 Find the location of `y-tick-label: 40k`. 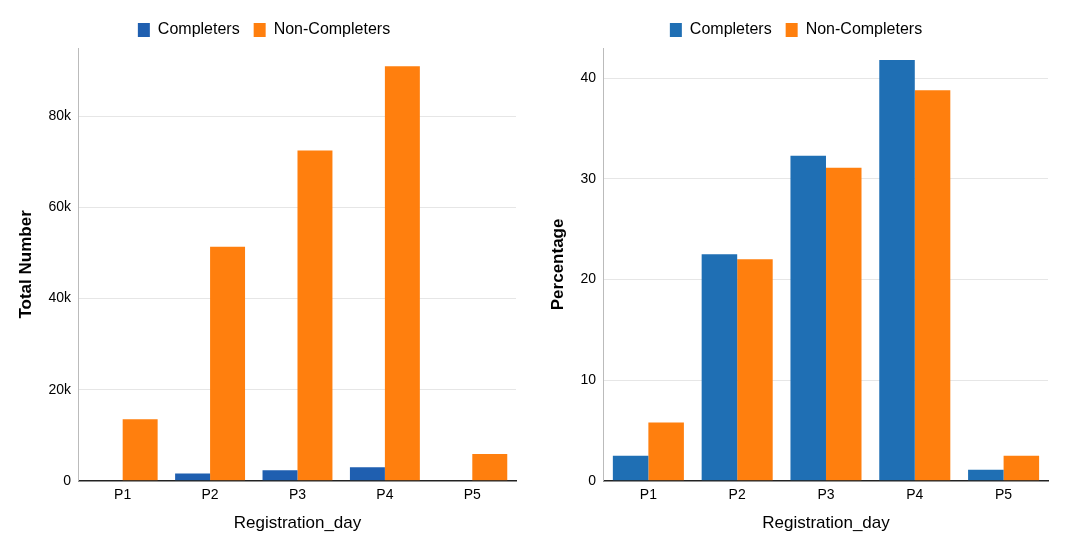

y-tick-label: 40k is located at coordinates (60, 297).